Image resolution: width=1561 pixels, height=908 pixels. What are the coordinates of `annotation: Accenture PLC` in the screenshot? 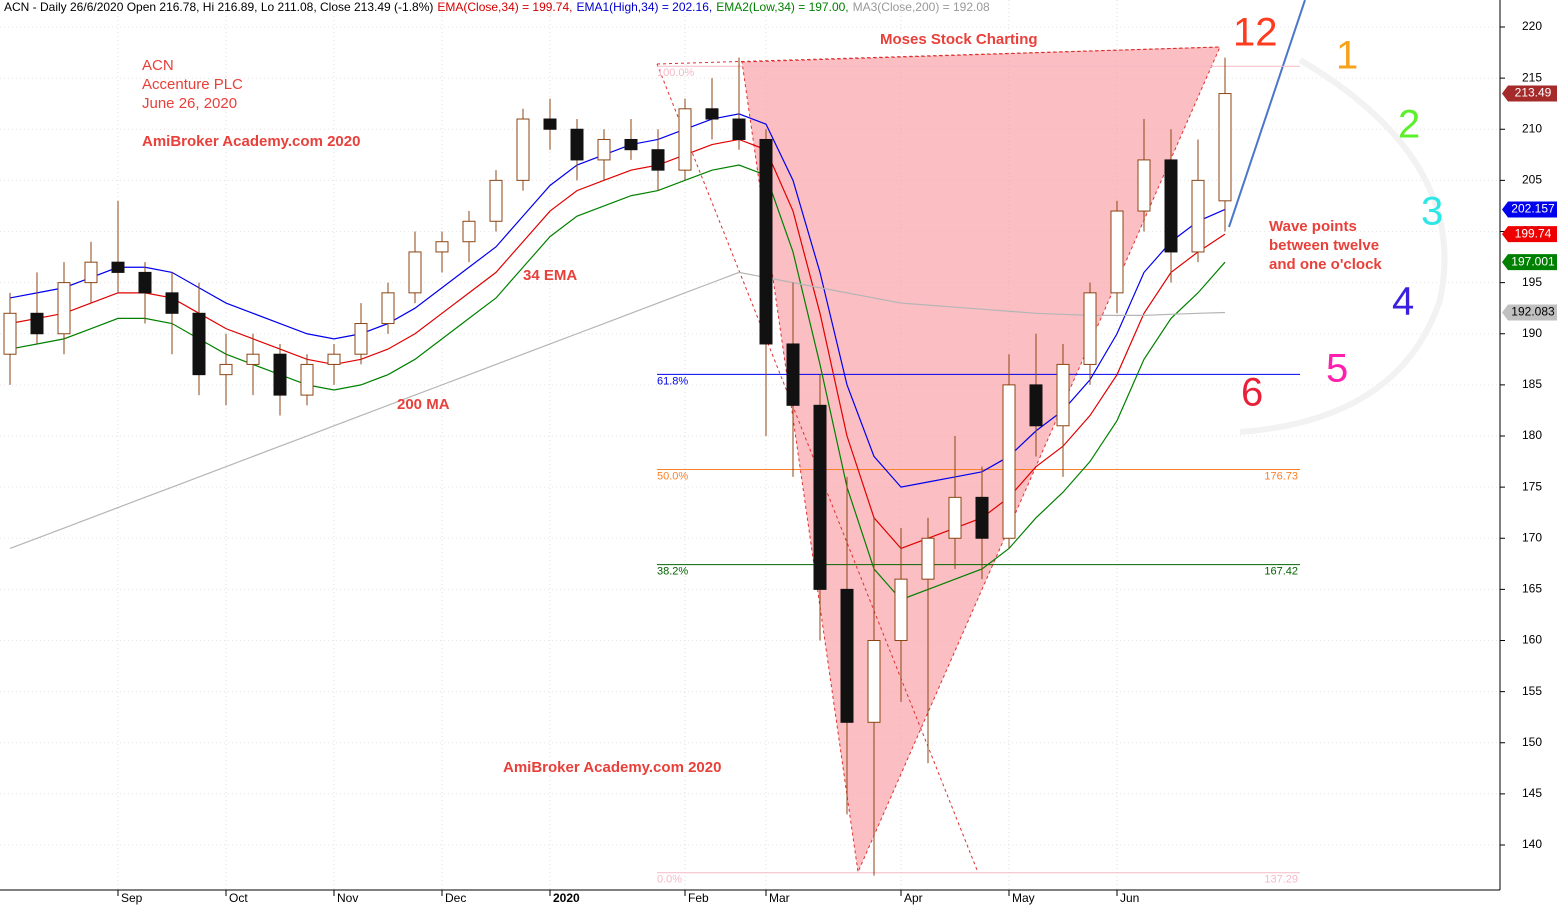 It's located at (192, 84).